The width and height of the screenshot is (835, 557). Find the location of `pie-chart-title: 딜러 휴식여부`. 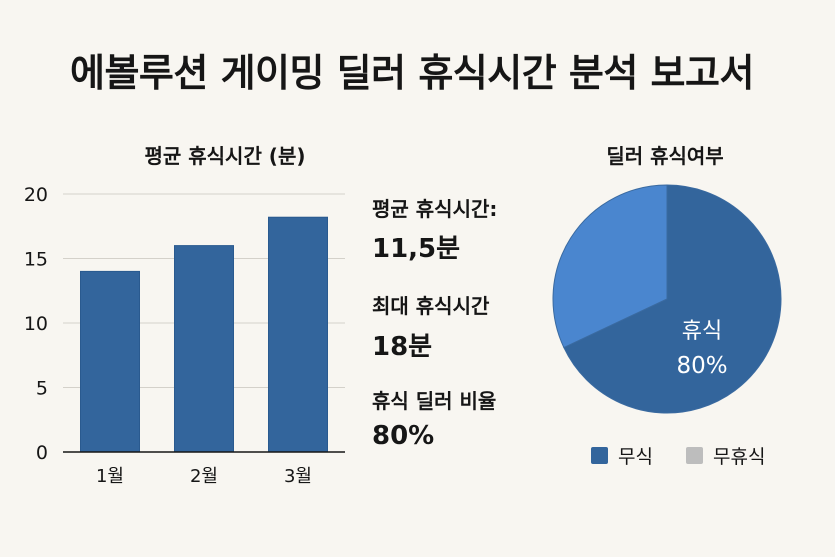

pie-chart-title: 딜러 휴식여부 is located at coordinates (665, 156).